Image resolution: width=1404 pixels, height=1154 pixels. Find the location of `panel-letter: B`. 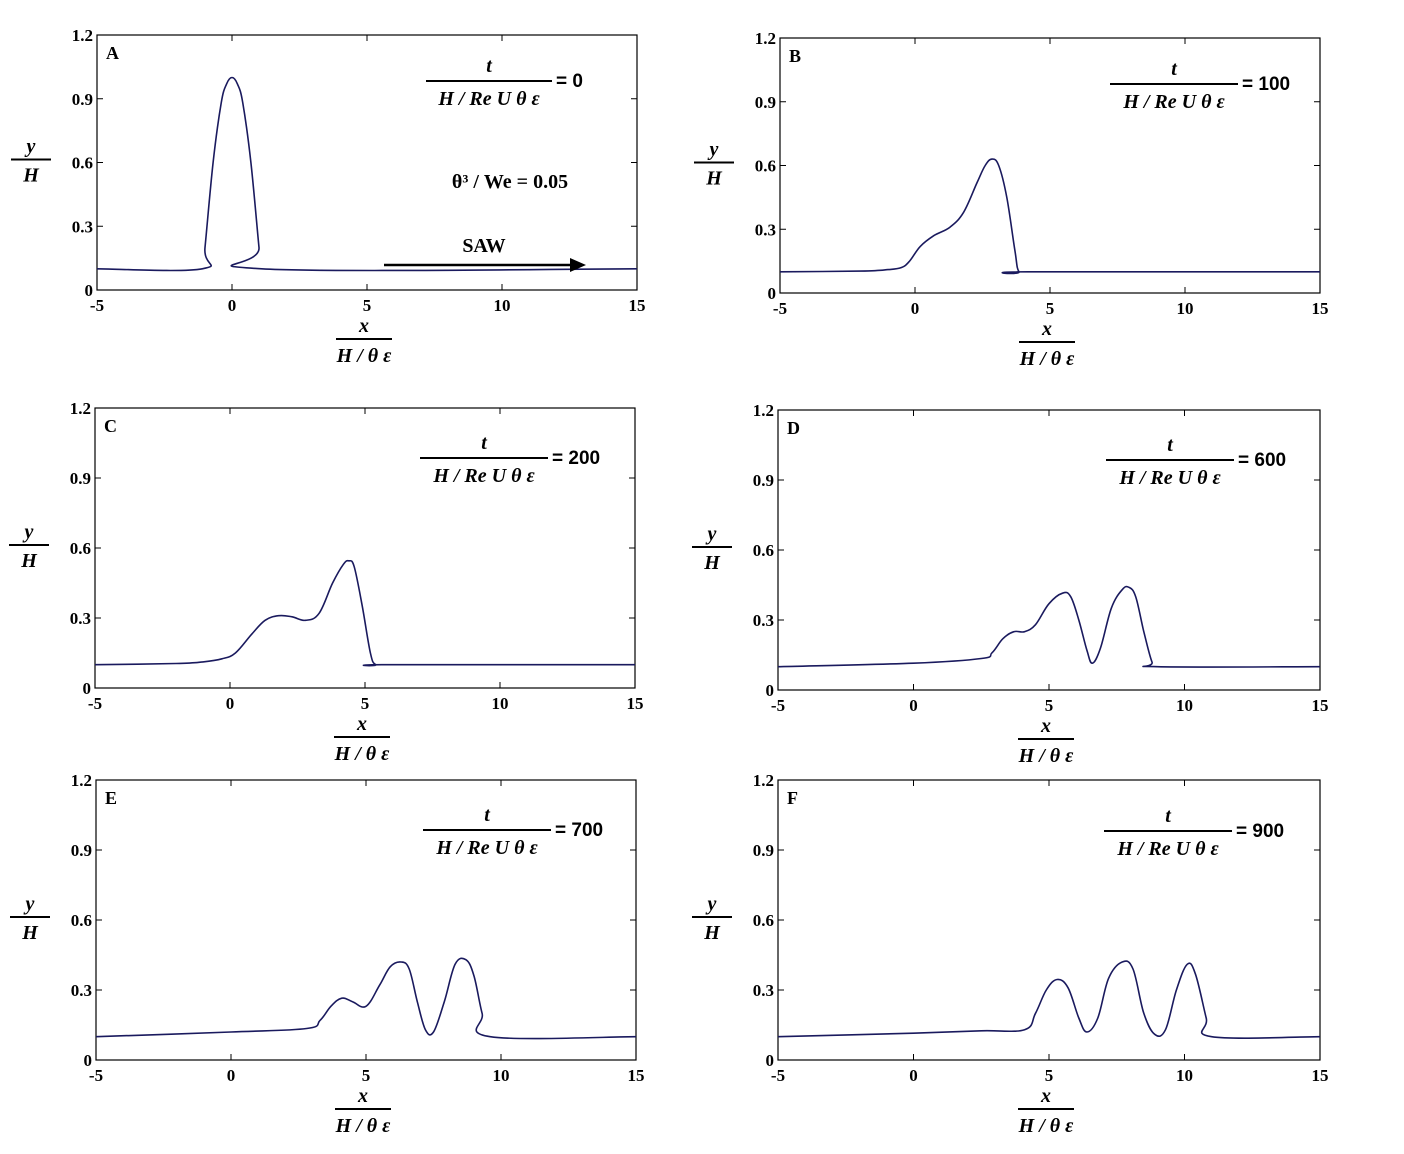

panel-letter: B is located at coordinates (795, 56).